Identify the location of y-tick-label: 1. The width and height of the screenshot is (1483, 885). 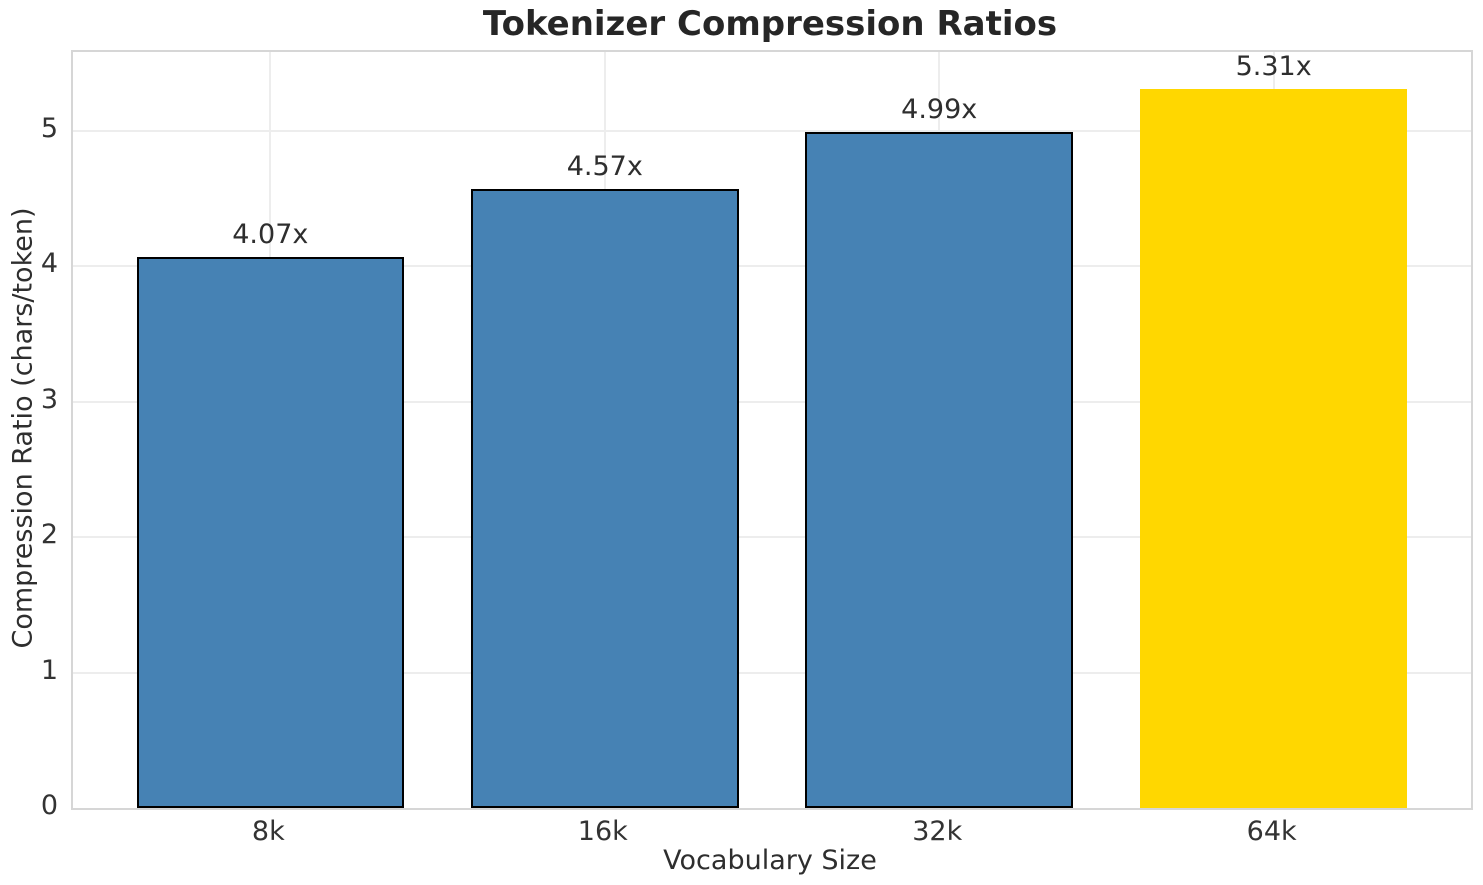
(49, 670).